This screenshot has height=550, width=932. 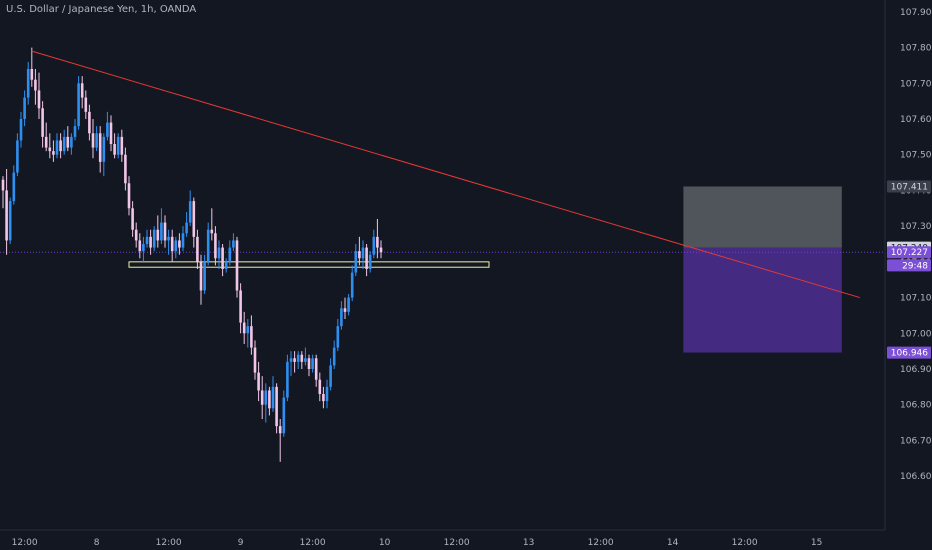 What do you see at coordinates (385, 543) in the screenshot?
I see `x-tick-label: 10` at bounding box center [385, 543].